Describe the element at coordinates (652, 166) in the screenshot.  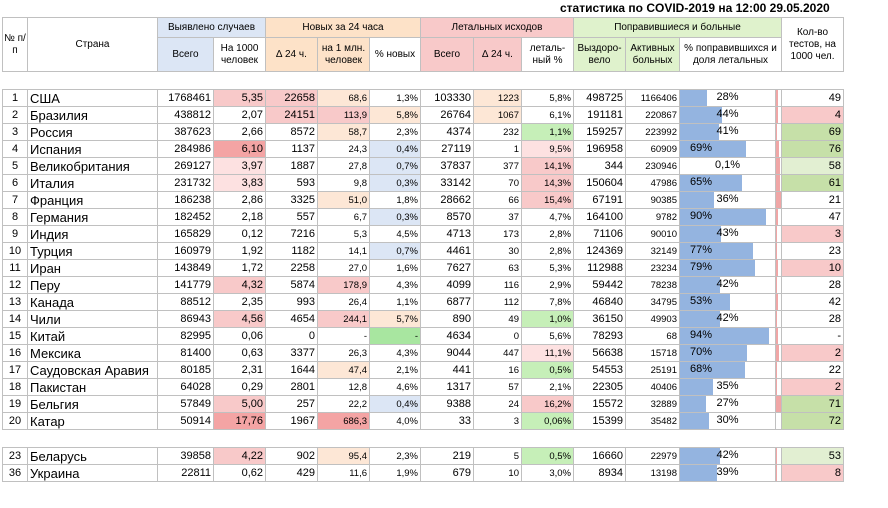
I see `active-cases: 230946` at that location.